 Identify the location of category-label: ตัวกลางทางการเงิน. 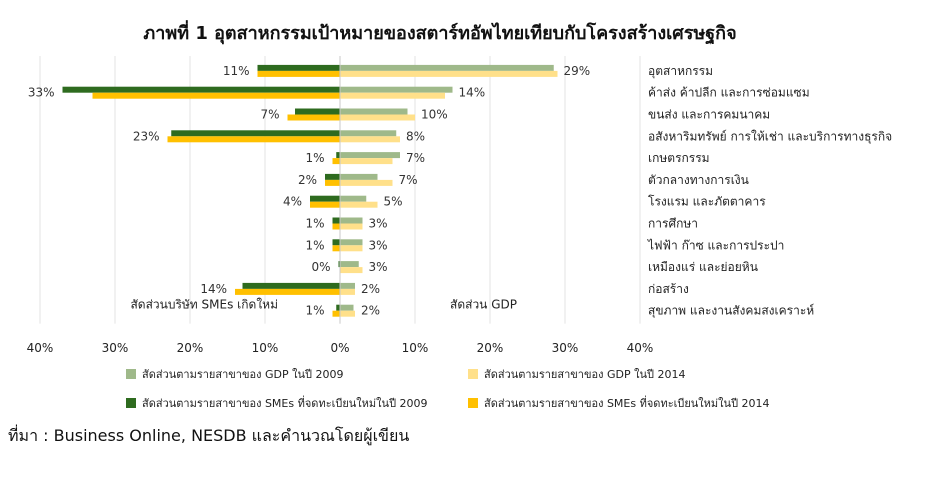
(698, 180).